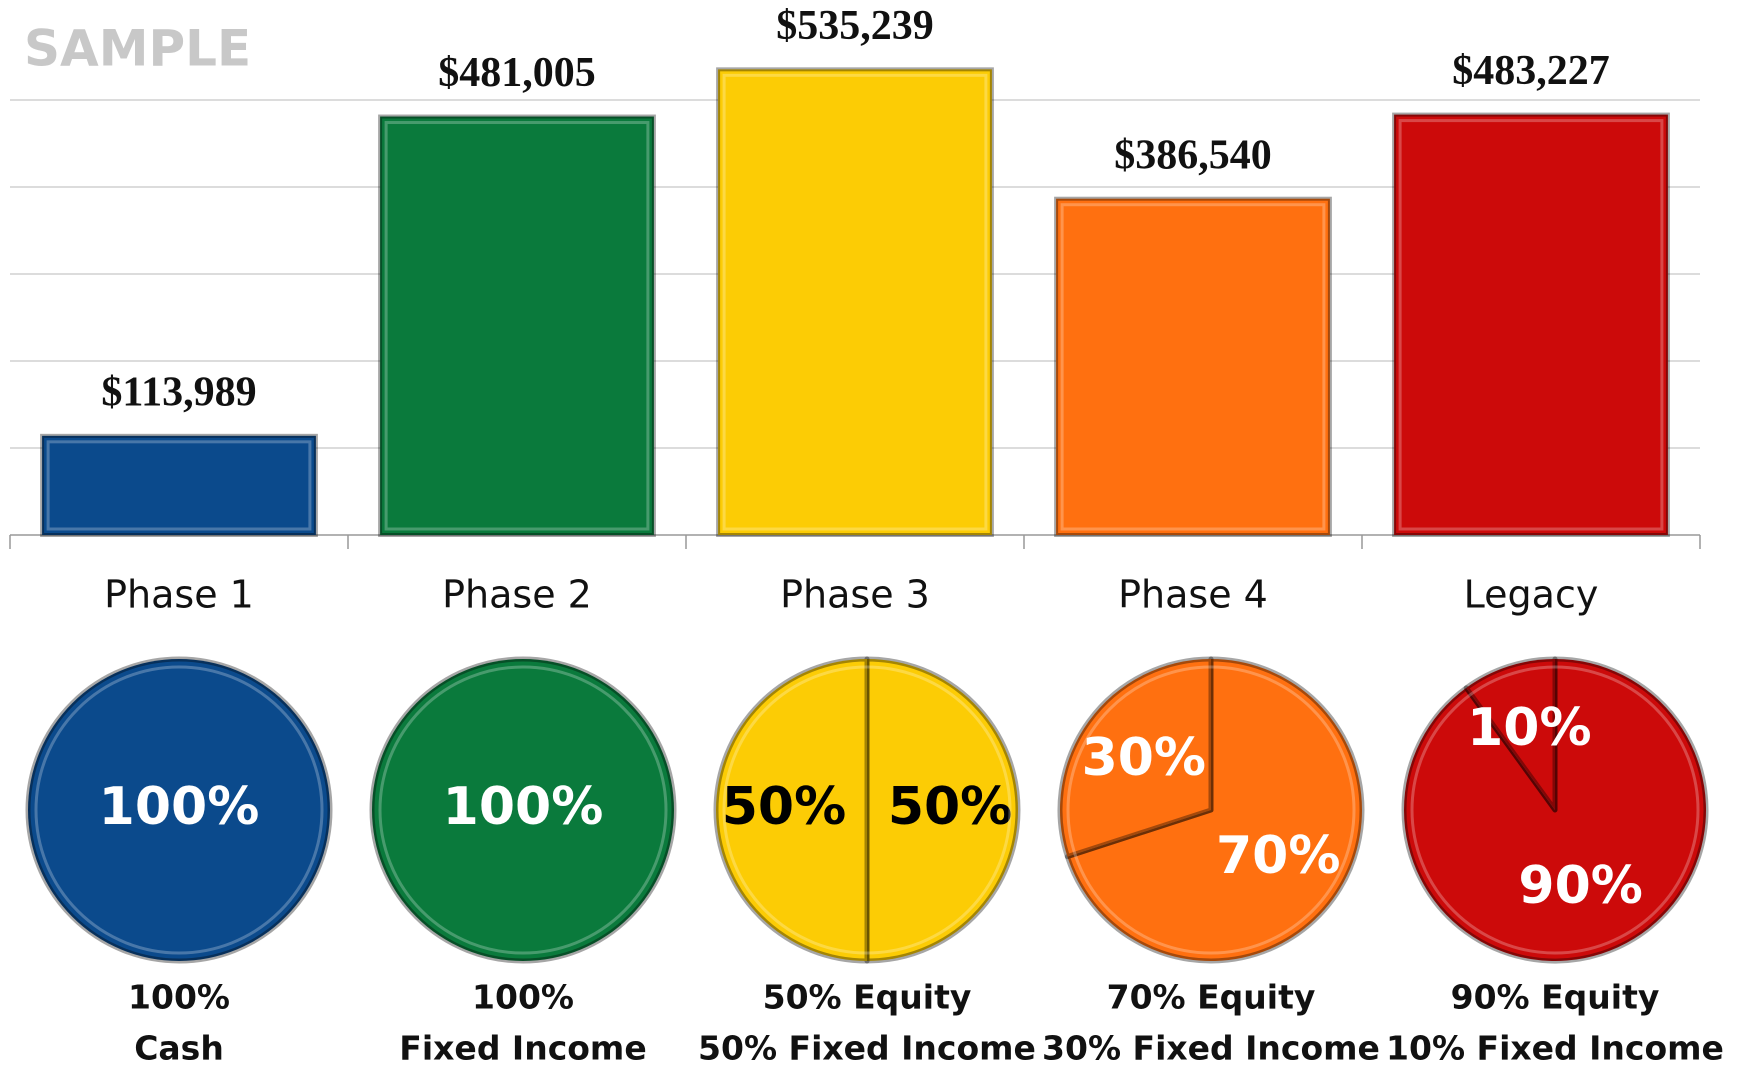 This screenshot has width=1756, height=1068. What do you see at coordinates (1193, 155) in the screenshot?
I see `value-label: $386,540` at bounding box center [1193, 155].